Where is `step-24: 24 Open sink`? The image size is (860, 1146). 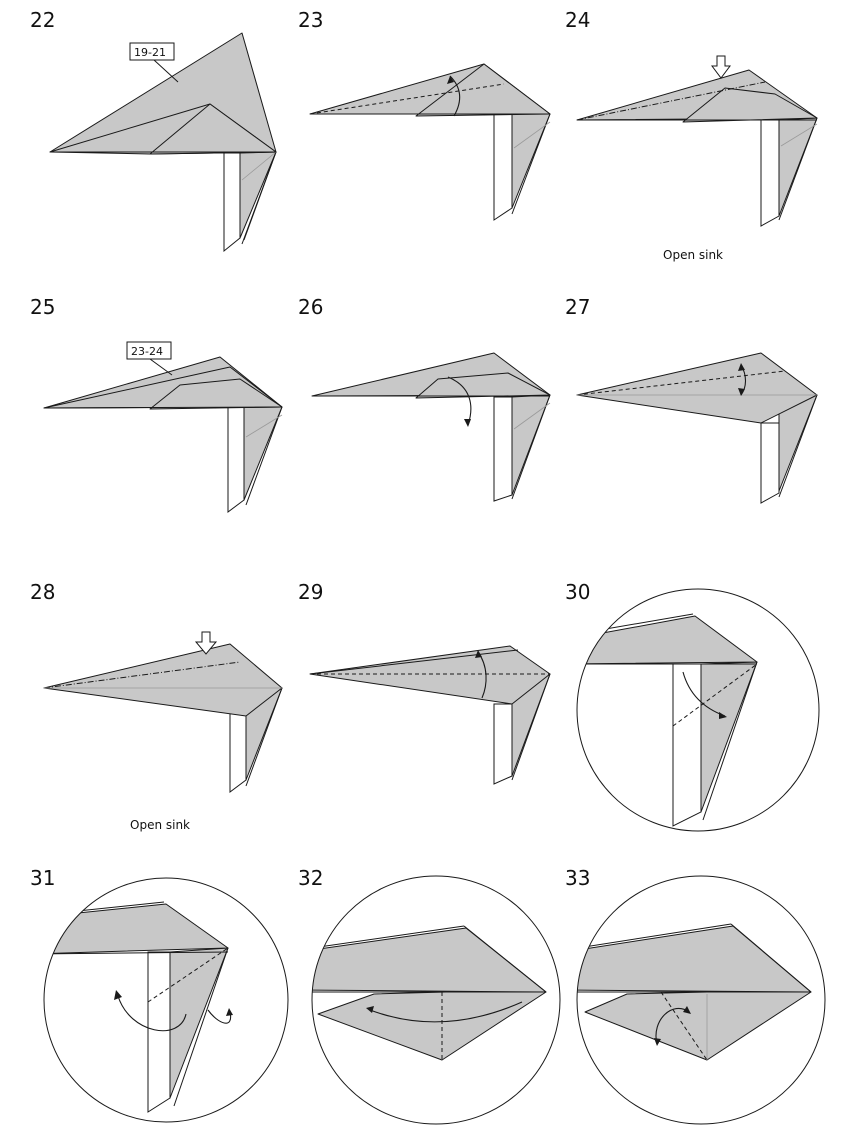 step-24: 24 Open sink is located at coordinates (700, 148).